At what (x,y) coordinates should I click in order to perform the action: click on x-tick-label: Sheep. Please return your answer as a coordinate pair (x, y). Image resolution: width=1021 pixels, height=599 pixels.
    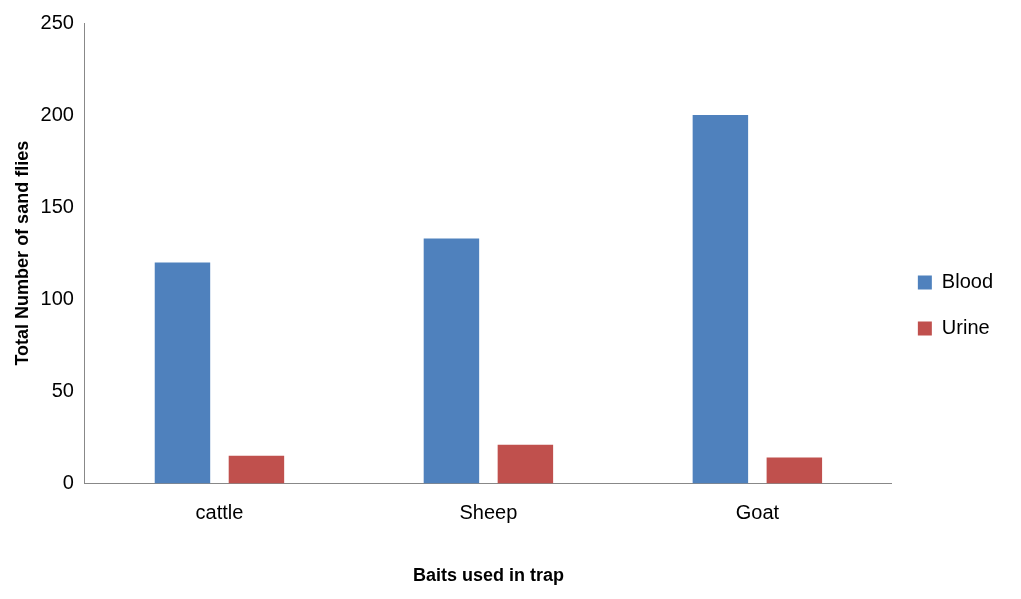
    Looking at the image, I should click on (488, 511).